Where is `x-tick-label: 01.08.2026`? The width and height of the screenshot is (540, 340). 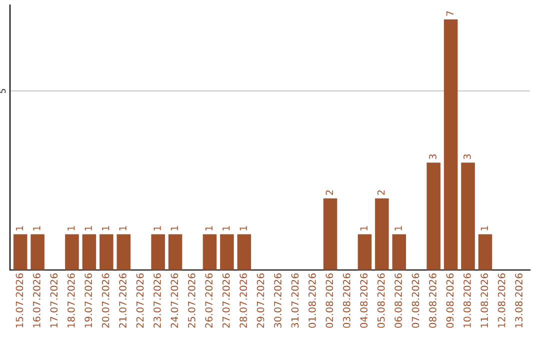 x-tick-label: 01.08.2026 is located at coordinates (312, 300).